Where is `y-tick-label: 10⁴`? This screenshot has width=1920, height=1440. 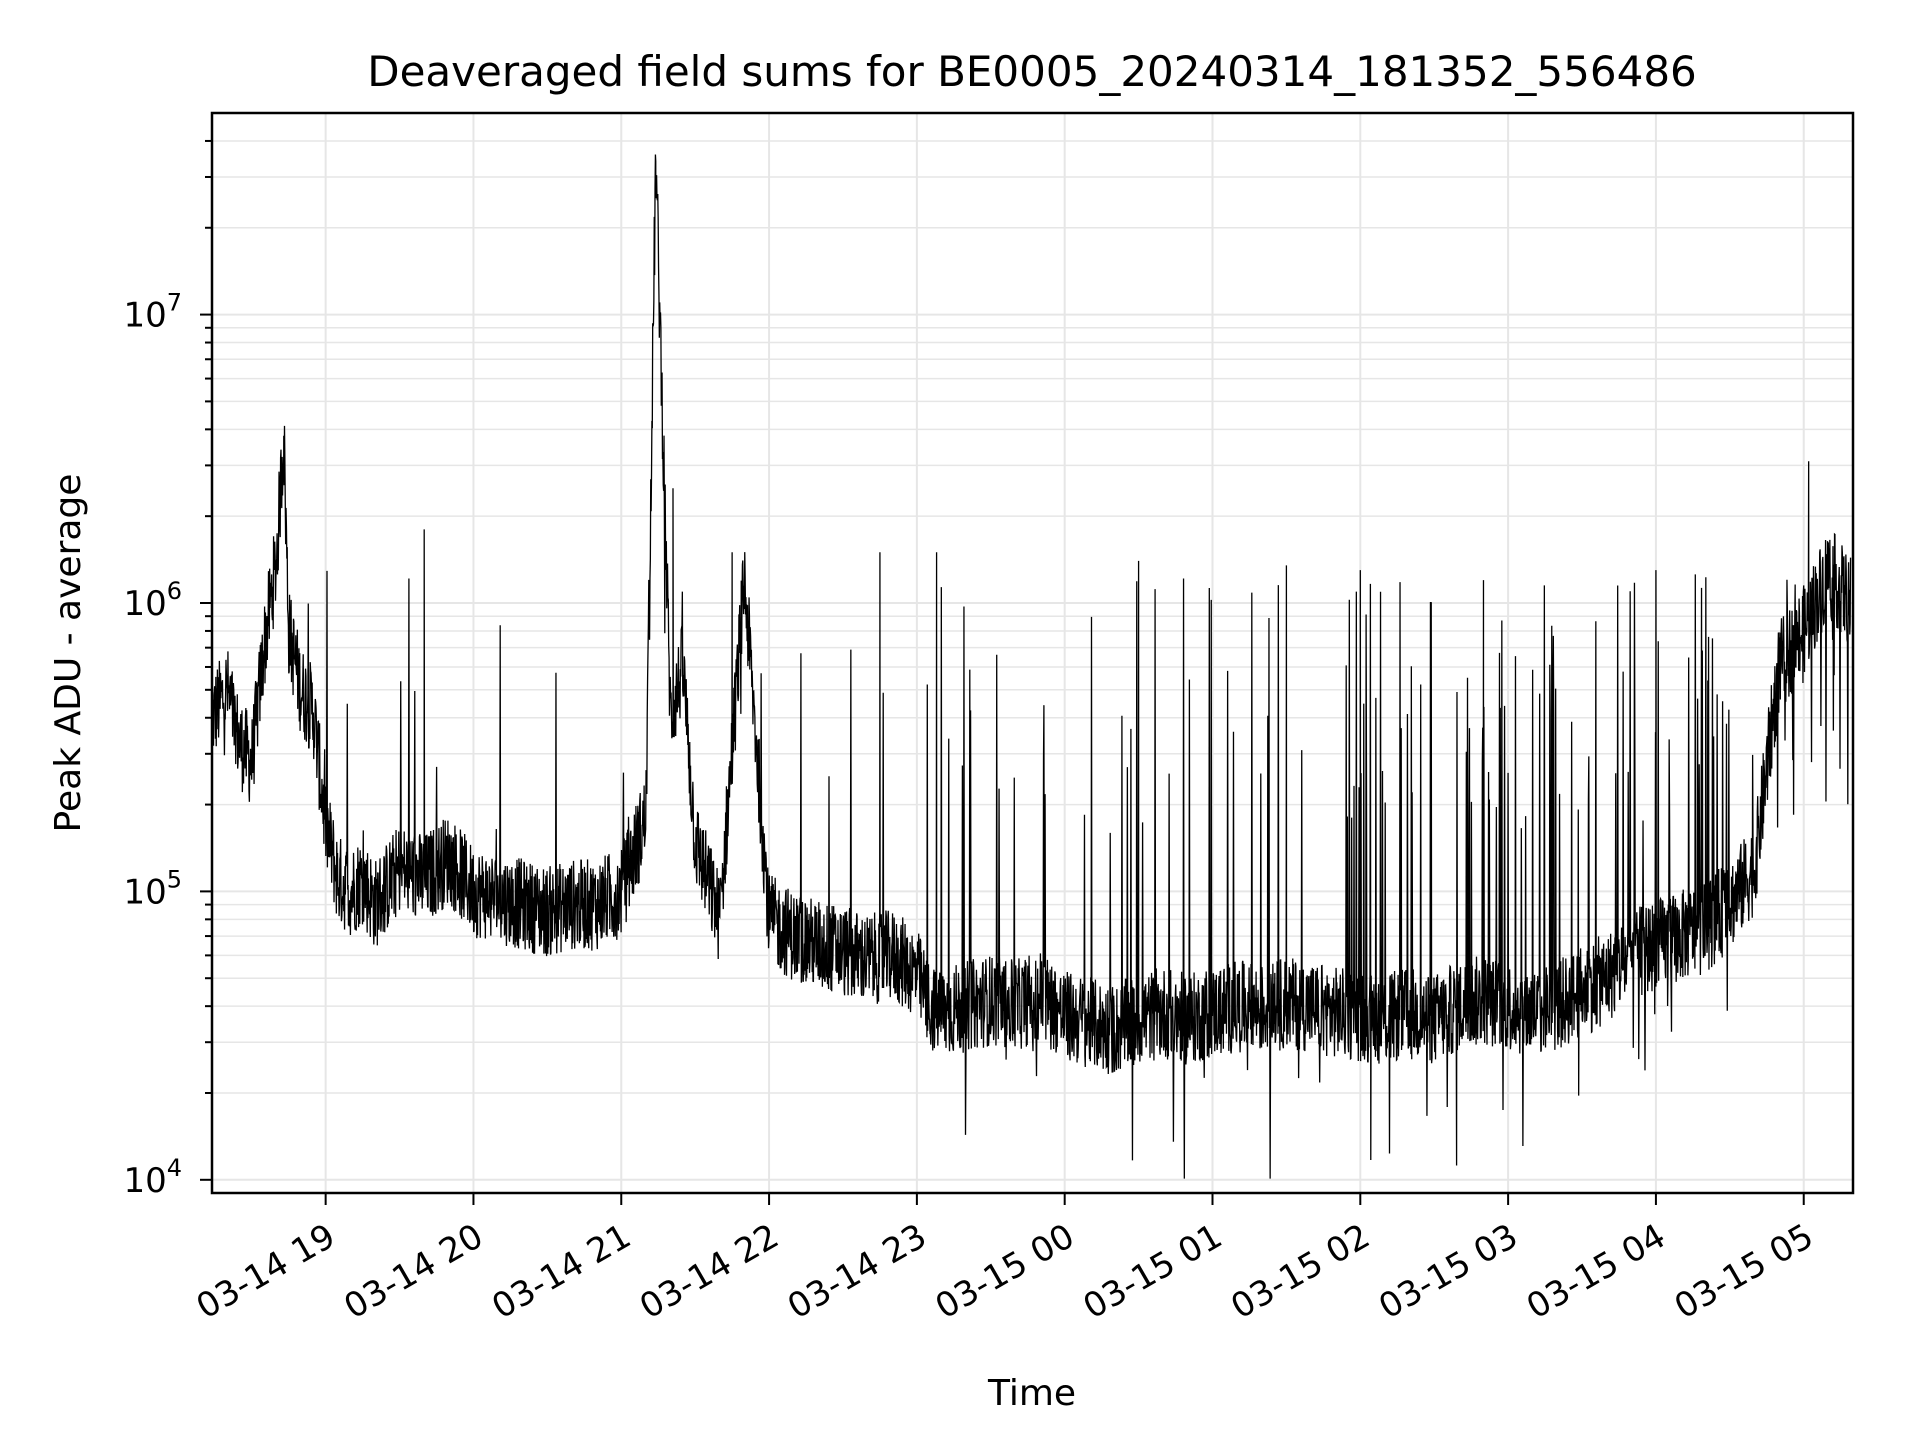 y-tick-label: 10⁴ is located at coordinates (152, 1177).